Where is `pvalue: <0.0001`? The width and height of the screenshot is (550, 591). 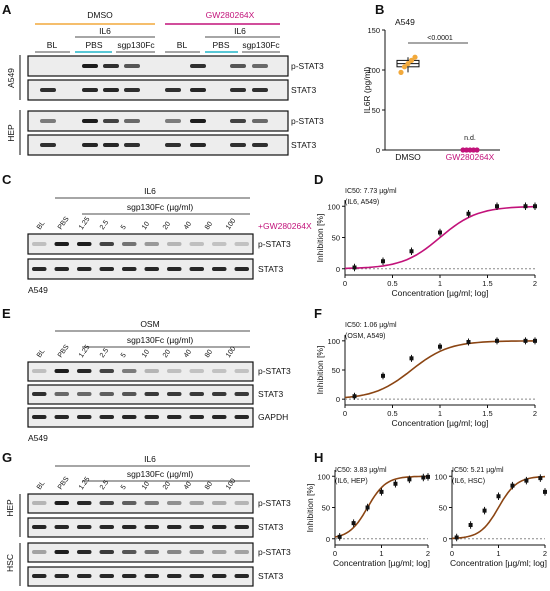 pvalue: <0.0001 is located at coordinates (440, 38).